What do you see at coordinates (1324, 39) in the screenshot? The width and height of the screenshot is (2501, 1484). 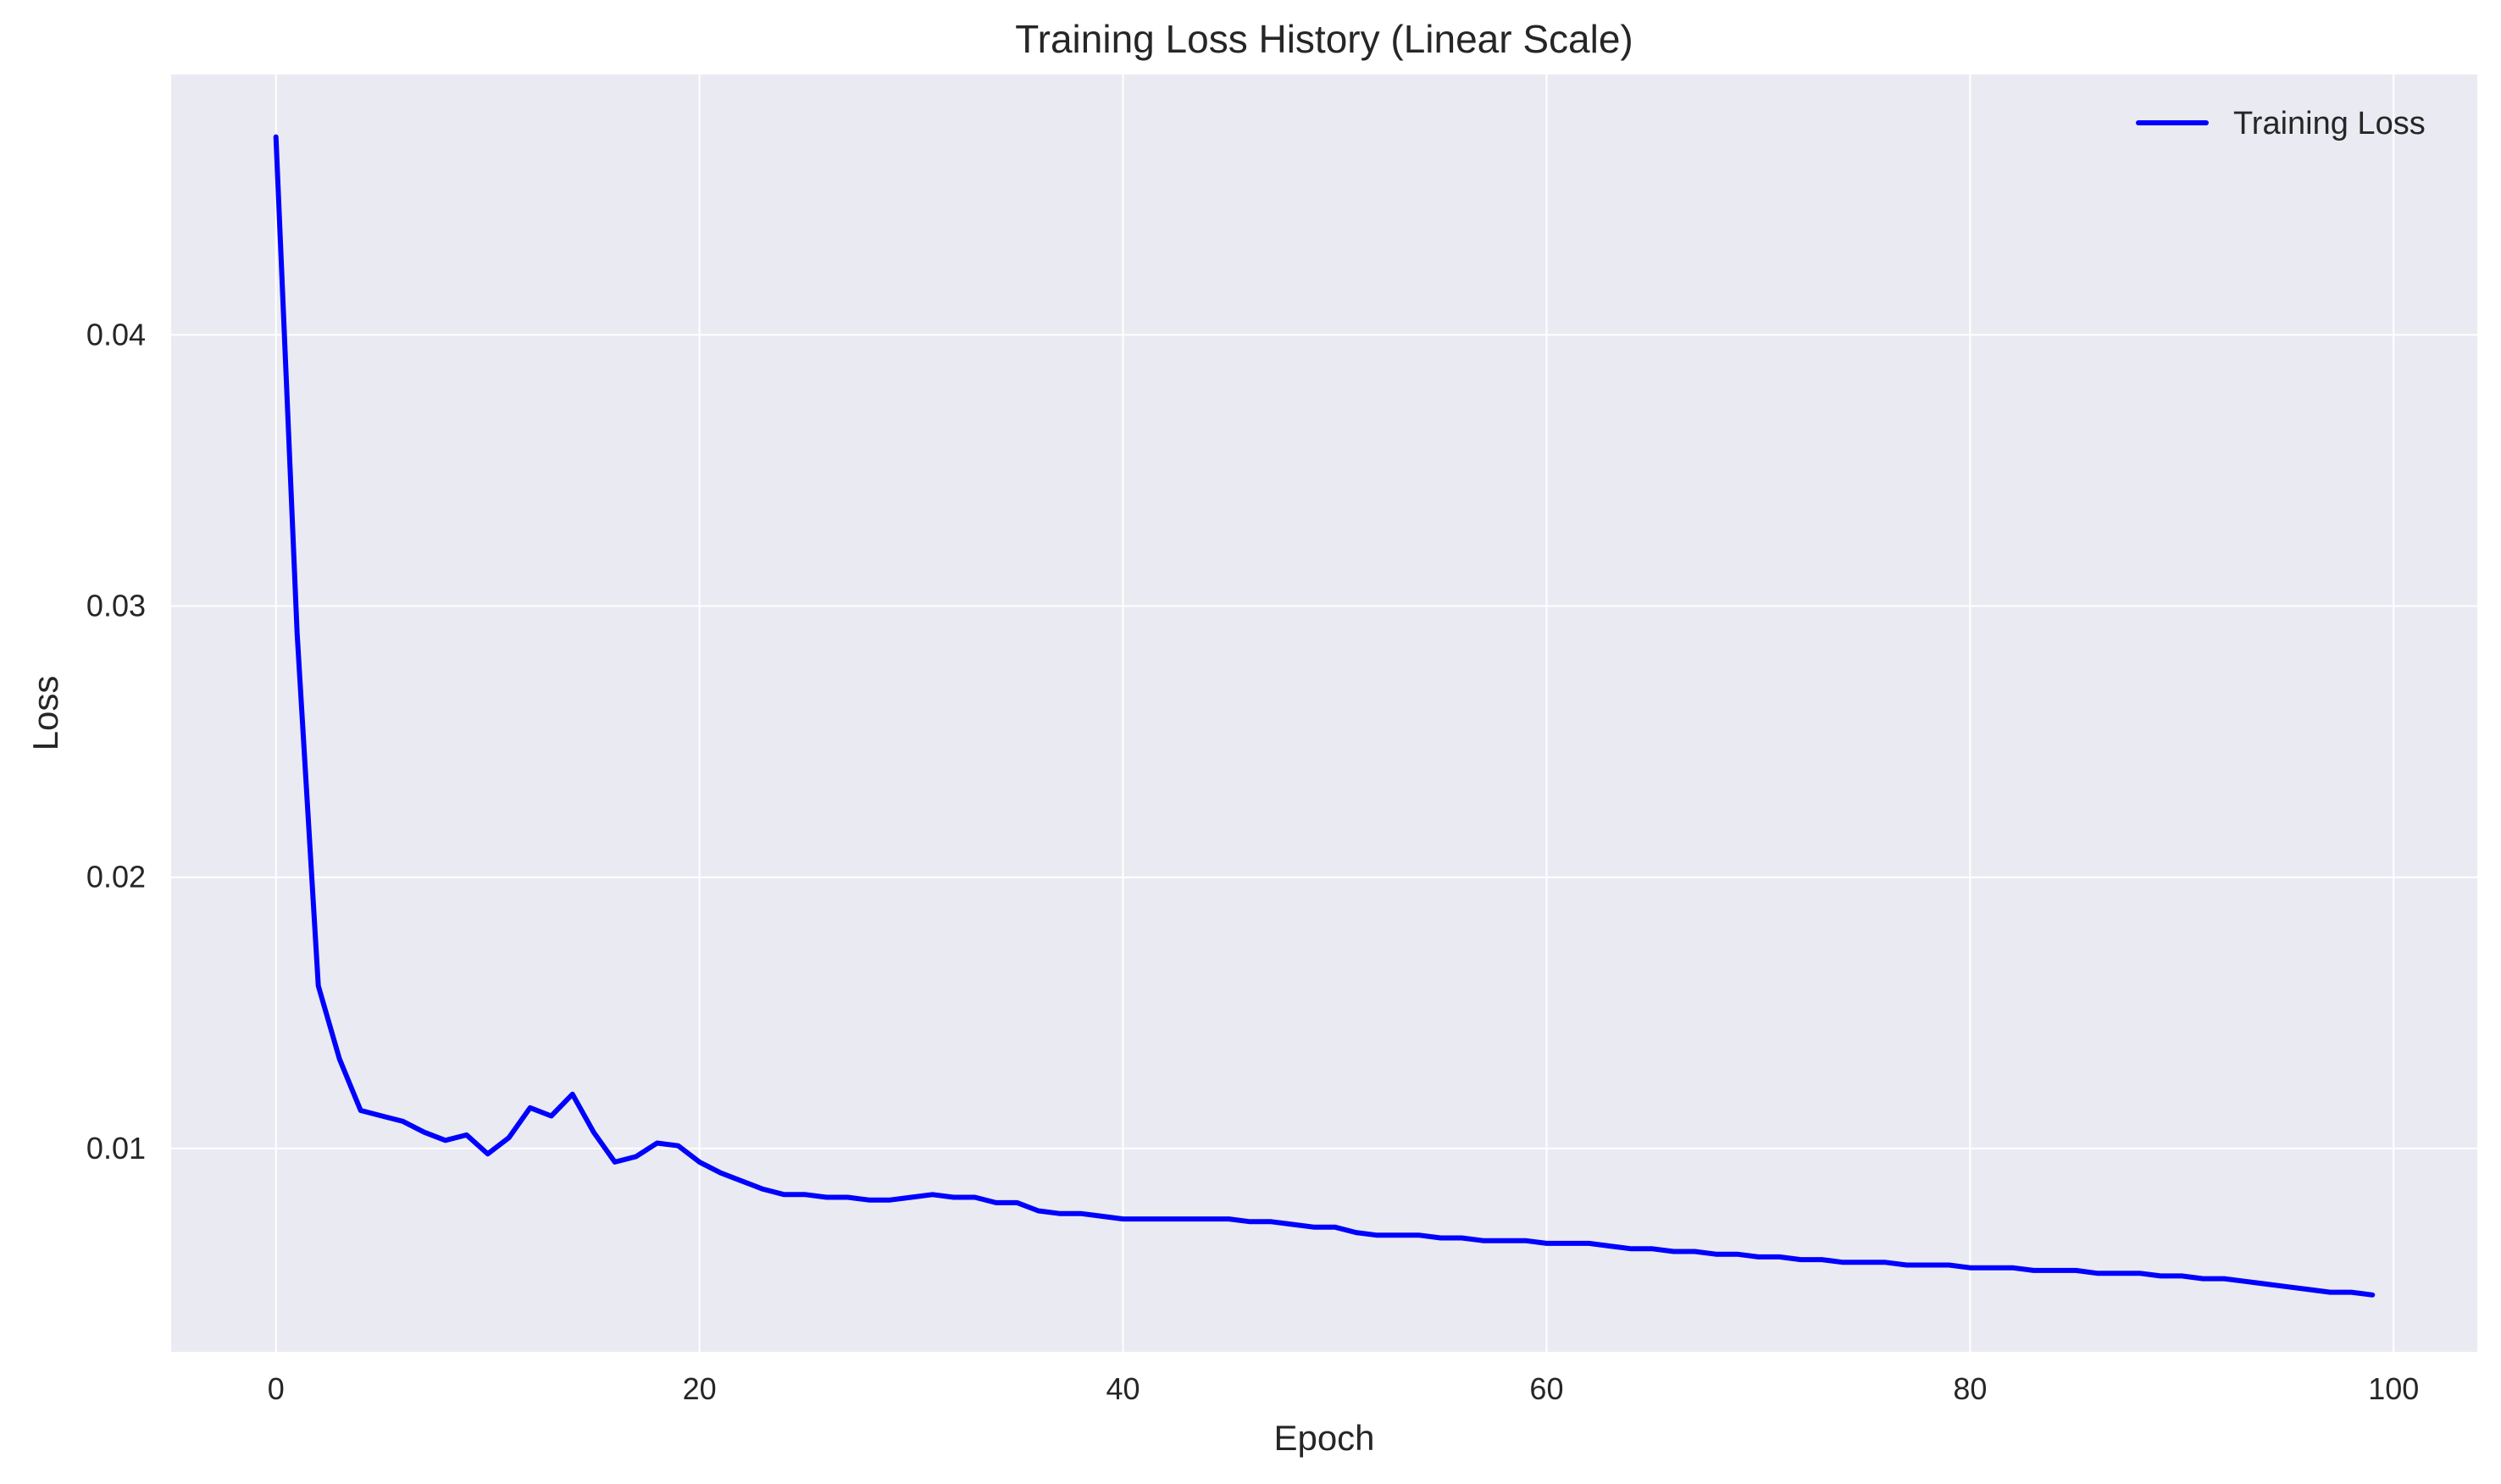 I see `chart-title: Training Loss History (Linear Scale)` at bounding box center [1324, 39].